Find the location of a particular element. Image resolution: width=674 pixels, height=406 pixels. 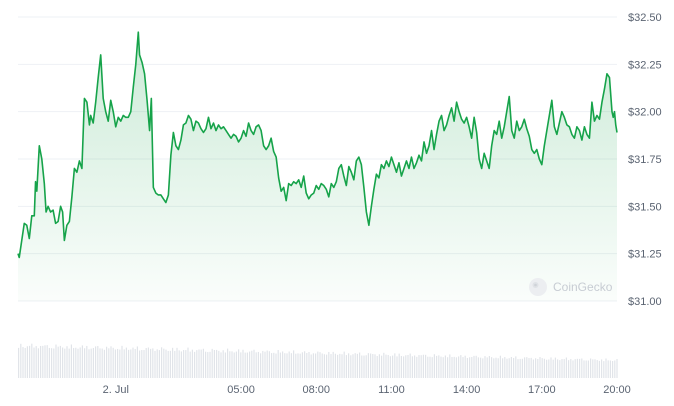

volume-bars is located at coordinates (318, 360).